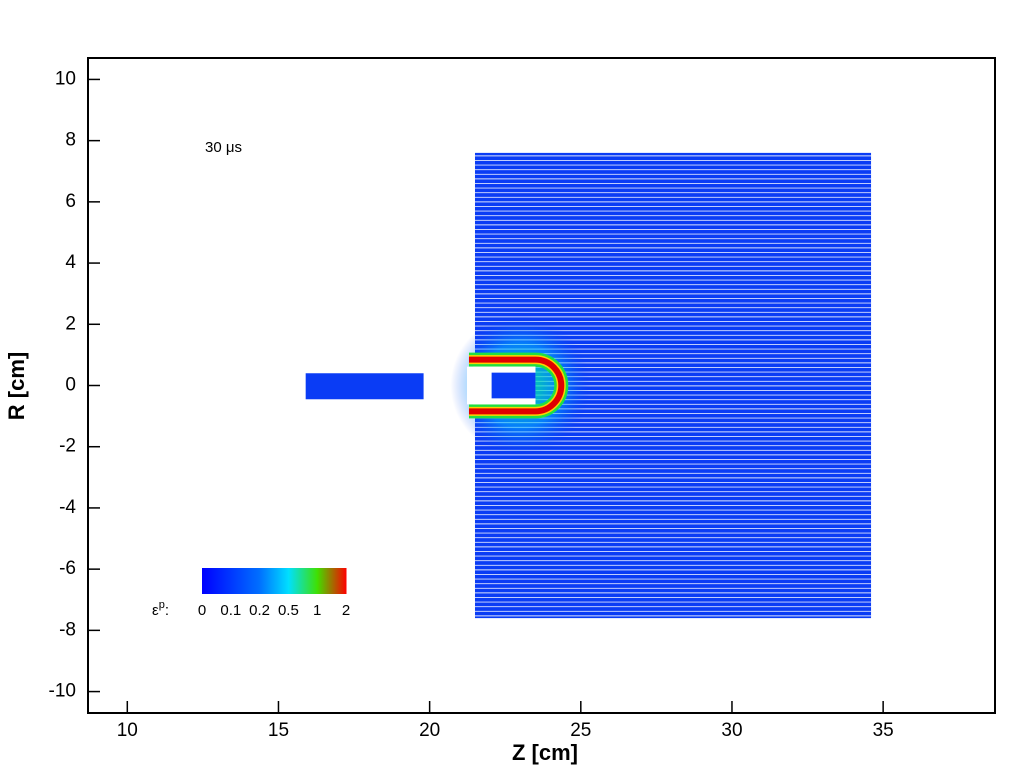 Image resolution: width=1024 pixels, height=767 pixels. Describe the element at coordinates (67, 507) in the screenshot. I see `y-tick-label: -4` at that location.